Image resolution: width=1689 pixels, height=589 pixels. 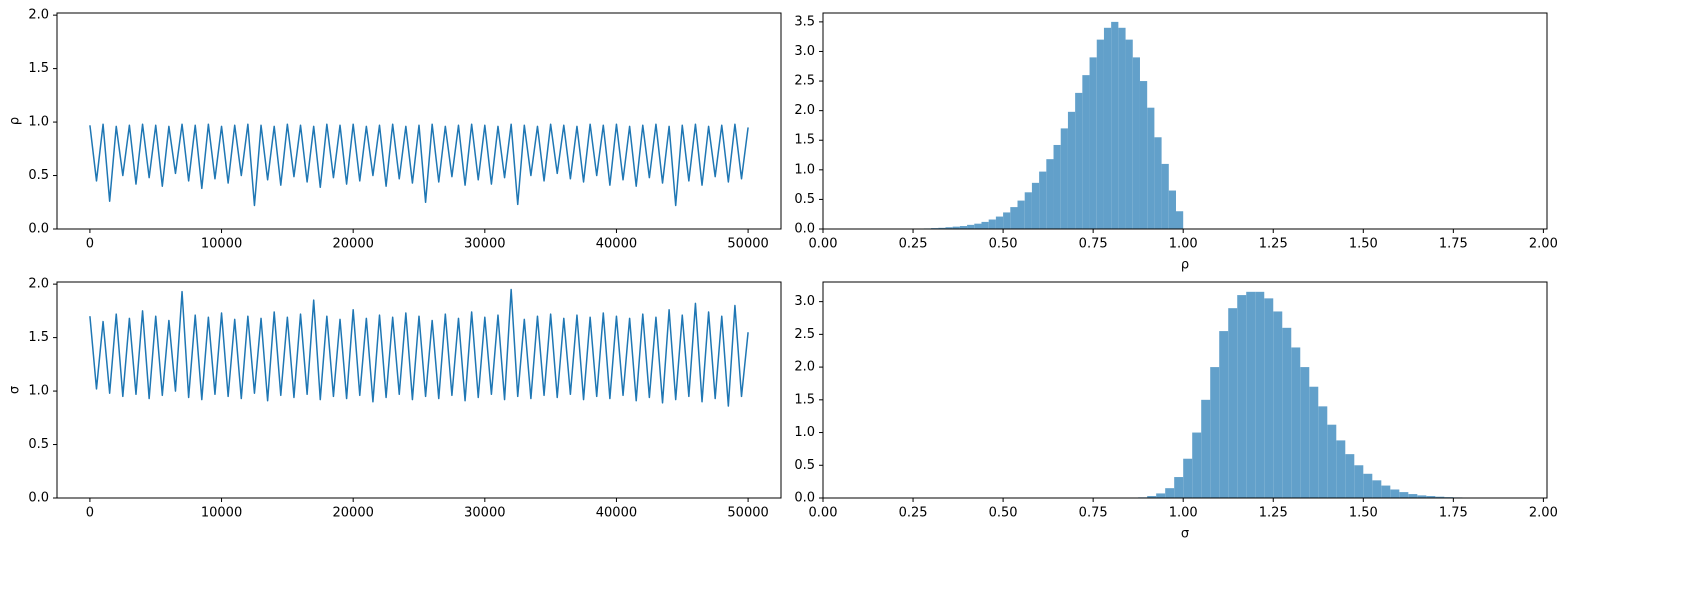 I want to click on x-axis-label: σ, so click(x=1185, y=534).